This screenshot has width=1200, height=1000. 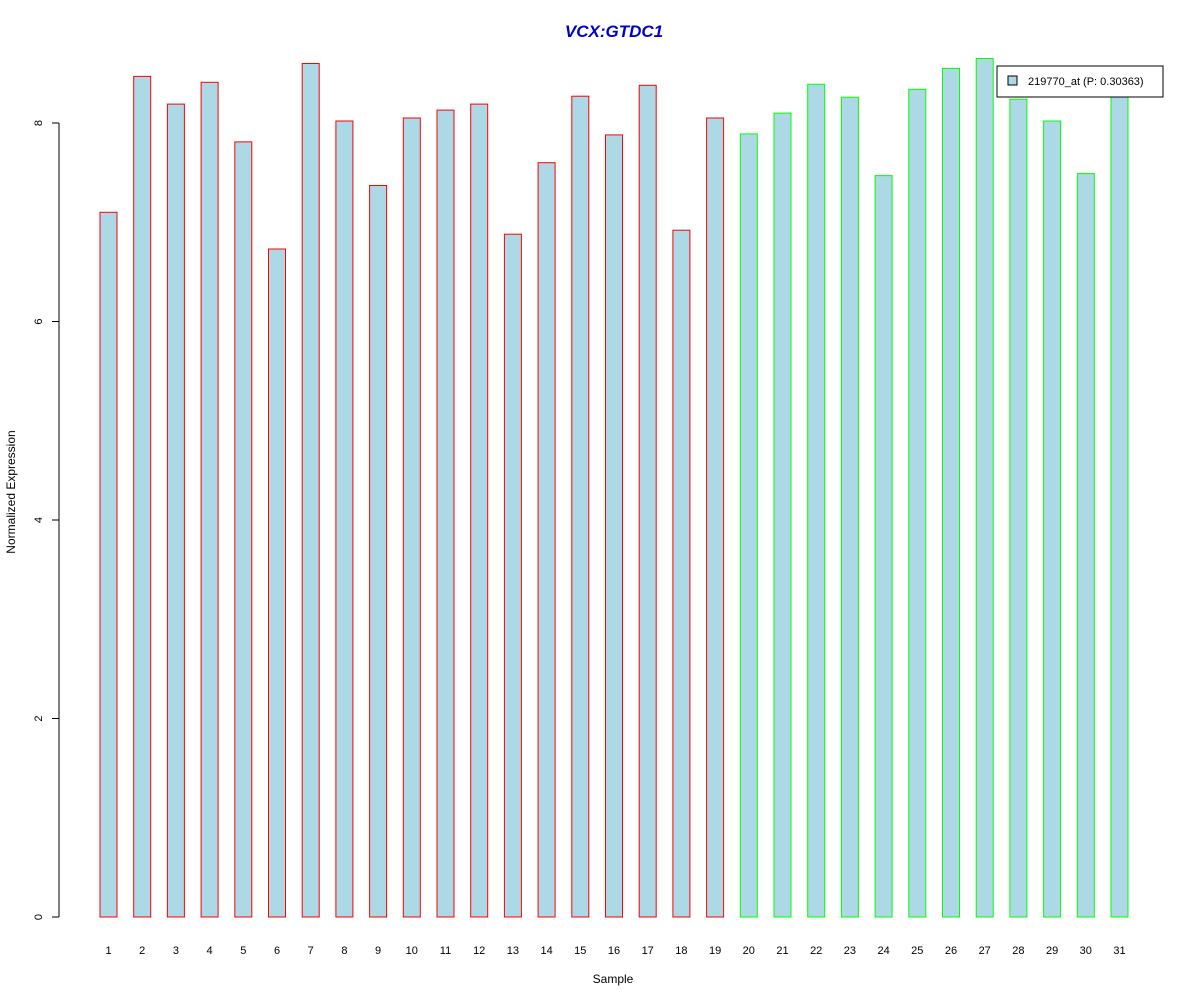 What do you see at coordinates (1052, 951) in the screenshot?
I see `x-tick-label: 29` at bounding box center [1052, 951].